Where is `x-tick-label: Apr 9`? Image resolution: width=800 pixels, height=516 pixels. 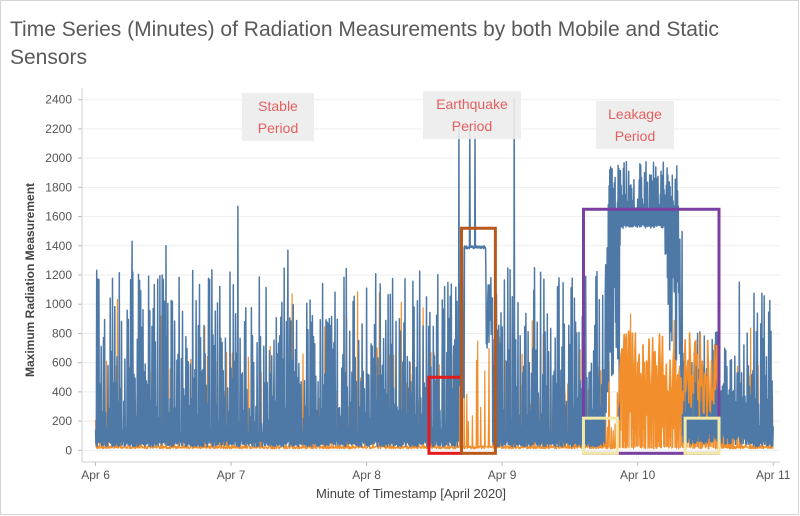
x-tick-label: Apr 9 is located at coordinates (502, 475).